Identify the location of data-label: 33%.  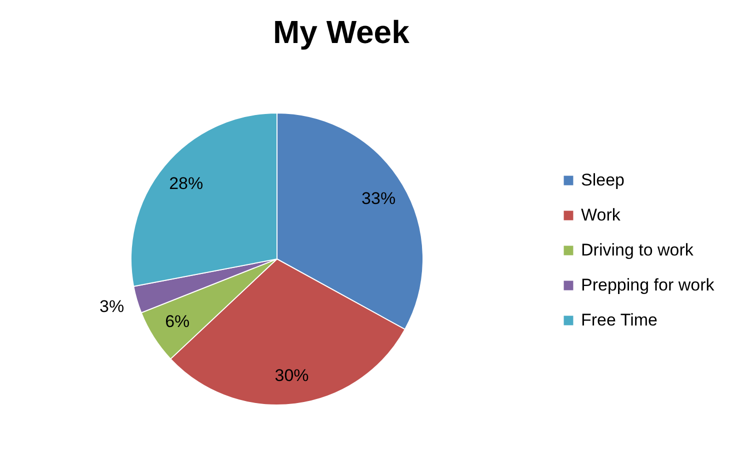
(379, 198).